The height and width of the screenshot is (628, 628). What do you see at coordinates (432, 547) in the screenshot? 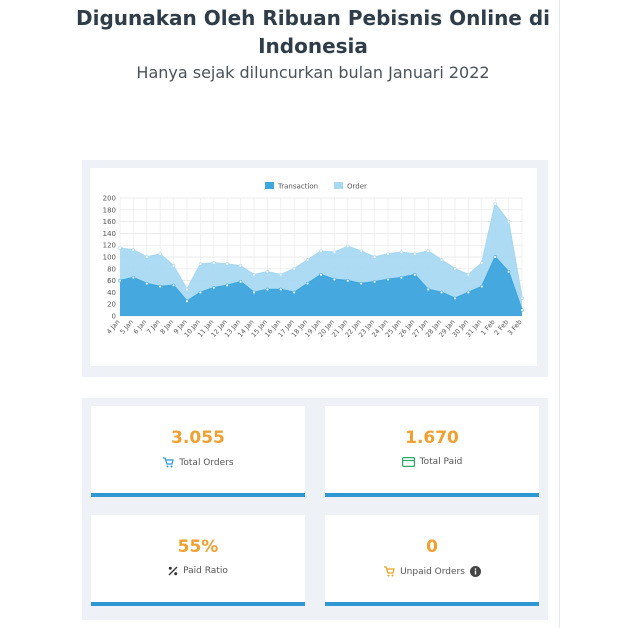
I see `stat-value: 0` at bounding box center [432, 547].